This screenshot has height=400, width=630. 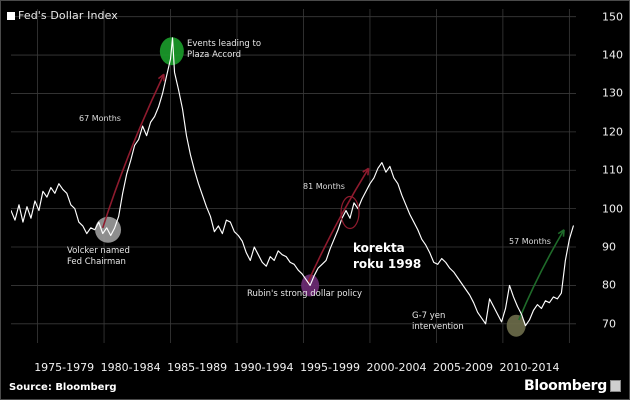 What do you see at coordinates (161, 77) in the screenshot?
I see `arrow-67-months-head` at bounding box center [161, 77].